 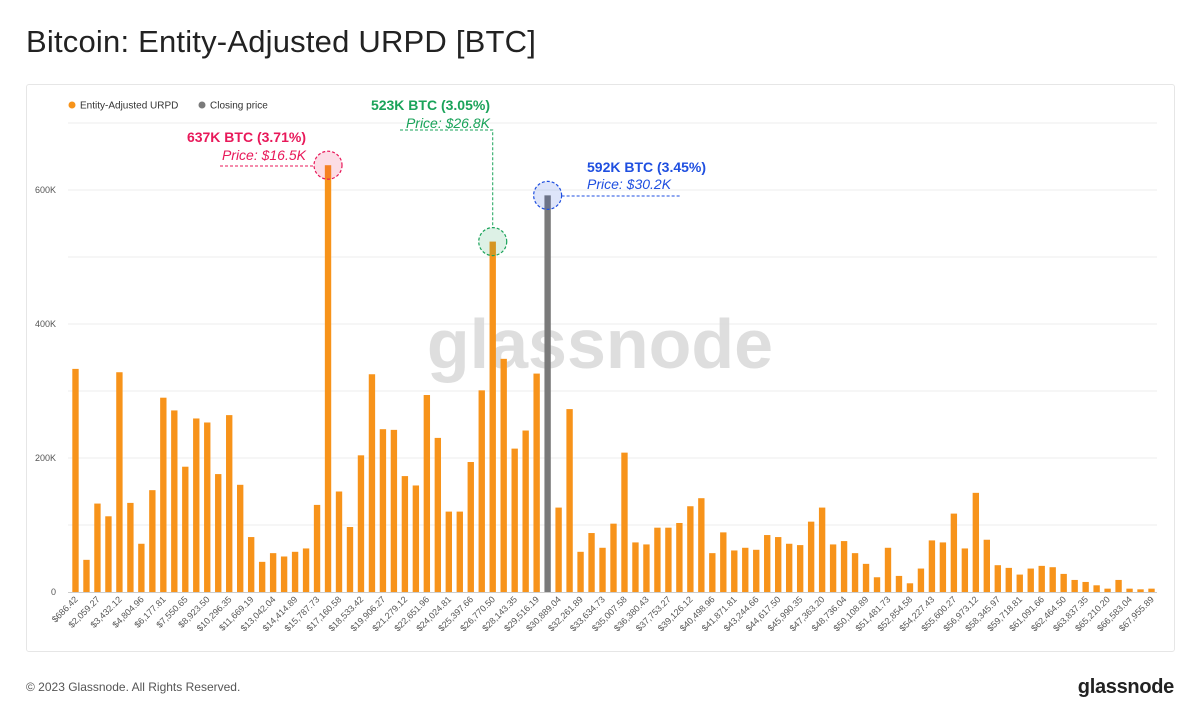 I want to click on watermark-text: glassnode, so click(x=600, y=344).